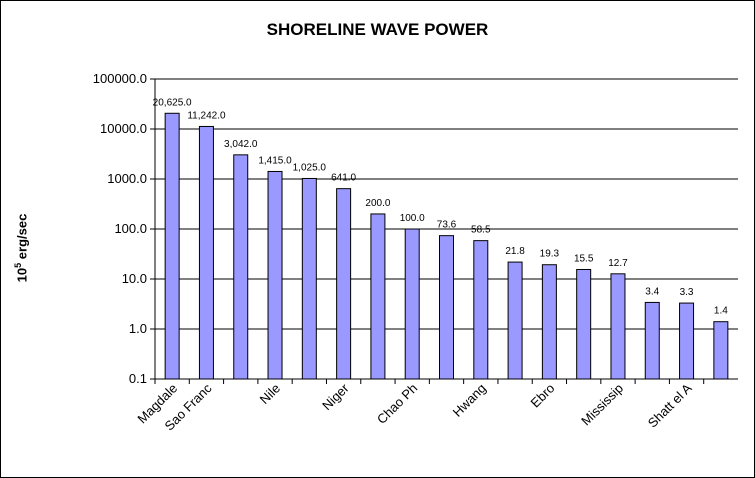  Describe the element at coordinates (469, 400) in the screenshot. I see `x-tick-label: Hwang` at that location.